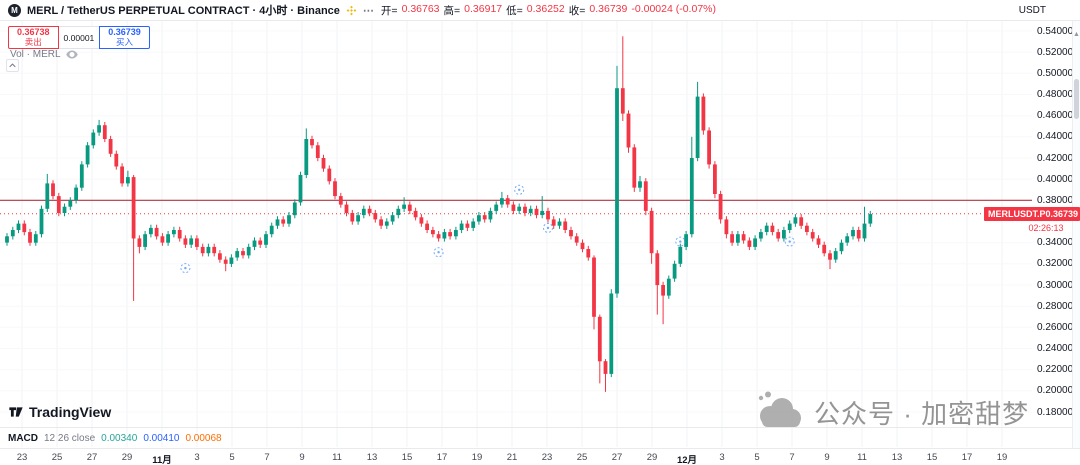 The height and width of the screenshot is (465, 1080). Describe the element at coordinates (1055, 158) in the screenshot. I see `price-scale-label: 0.42000` at that location.